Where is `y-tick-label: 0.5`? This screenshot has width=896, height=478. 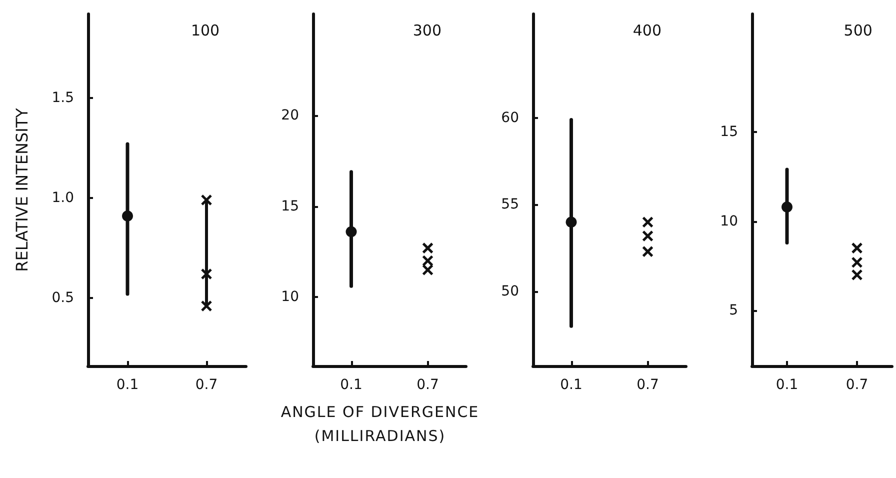
y-tick-label: 0.5 is located at coordinates (63, 298).